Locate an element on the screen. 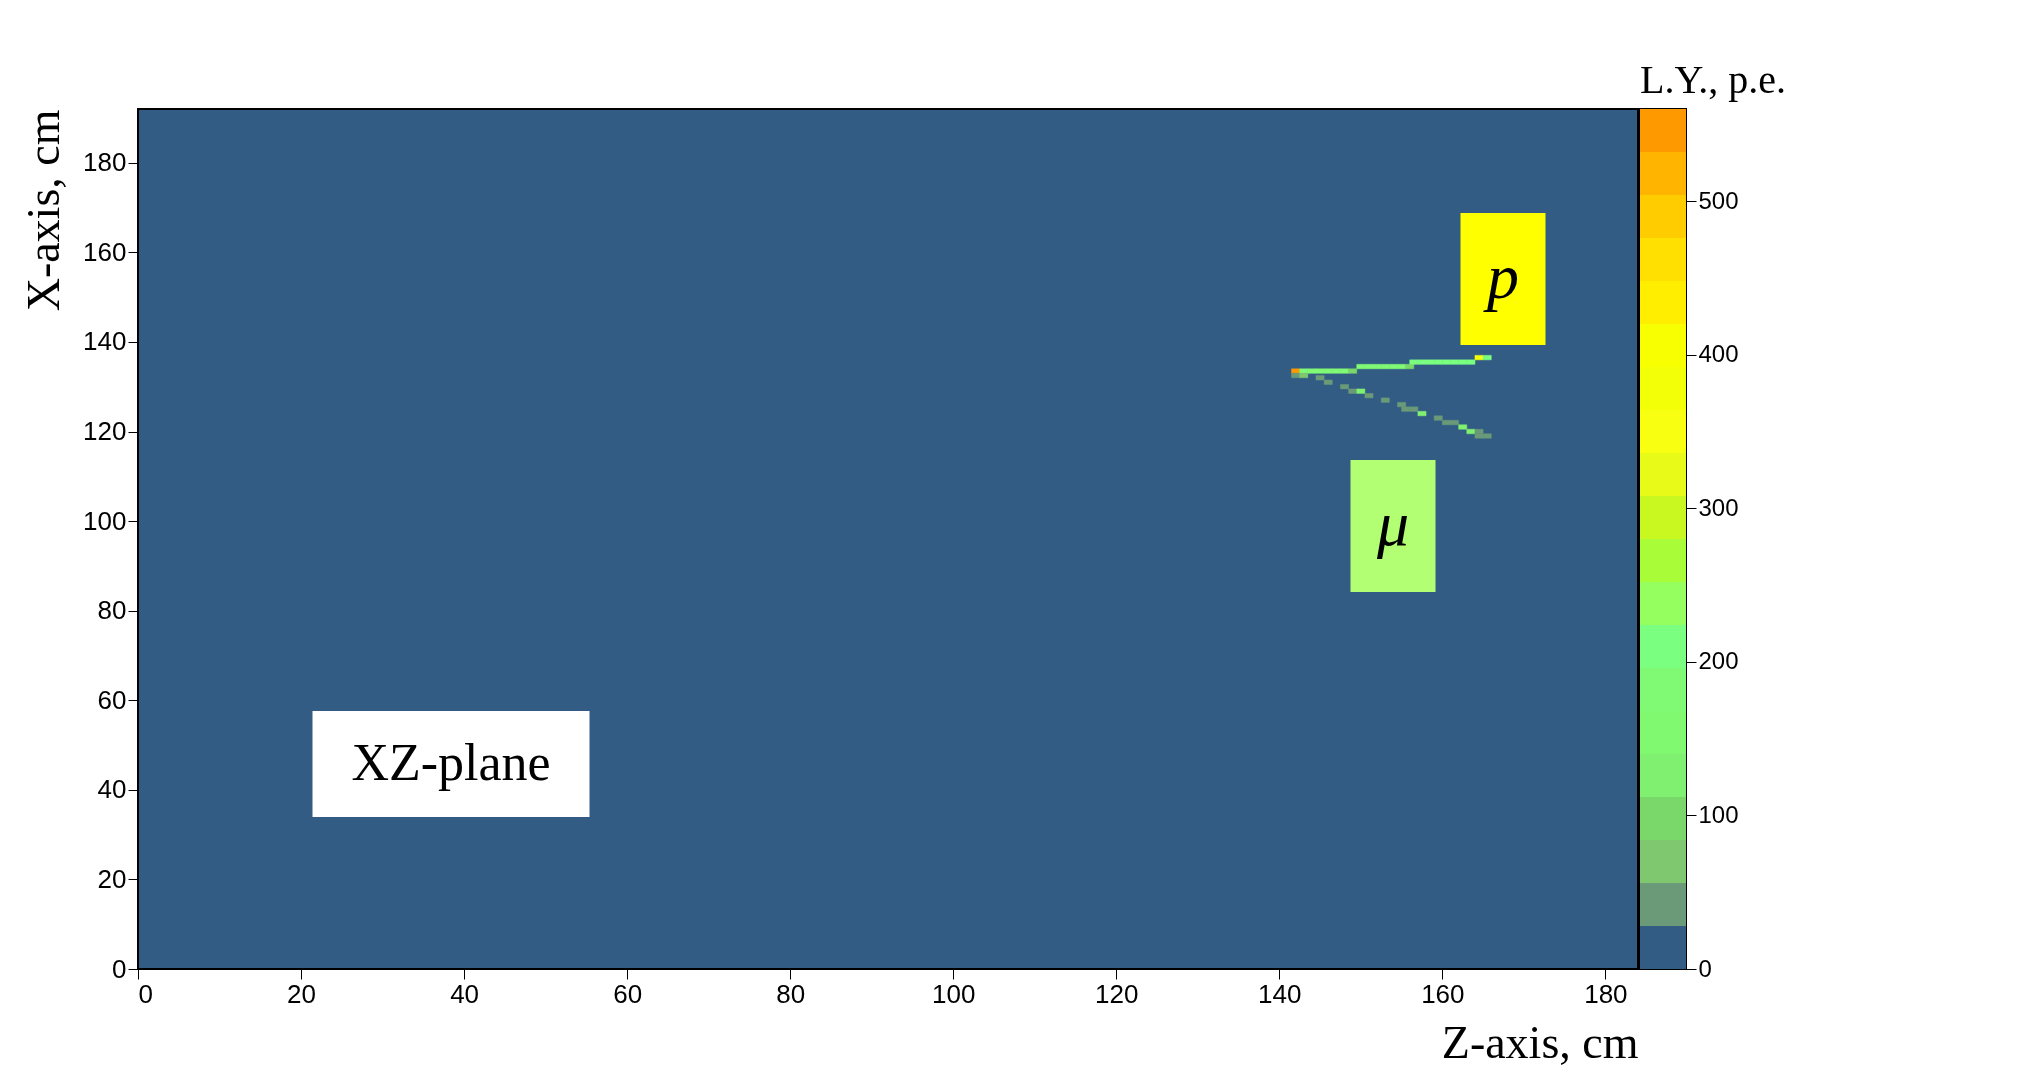  x-tick-label: 80 is located at coordinates (791, 993).